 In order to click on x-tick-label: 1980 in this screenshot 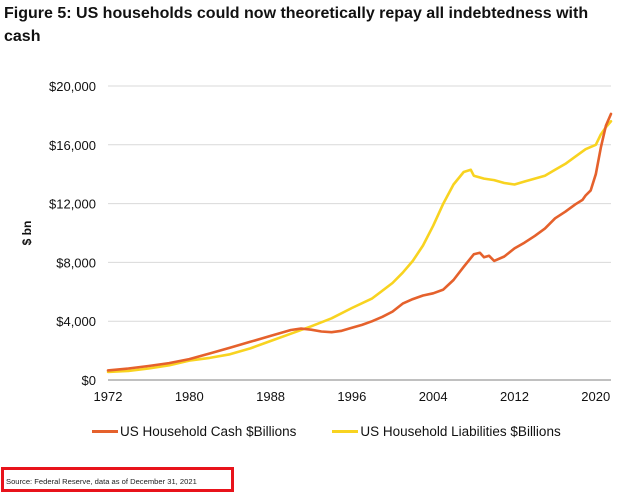, I will do `click(189, 396)`.